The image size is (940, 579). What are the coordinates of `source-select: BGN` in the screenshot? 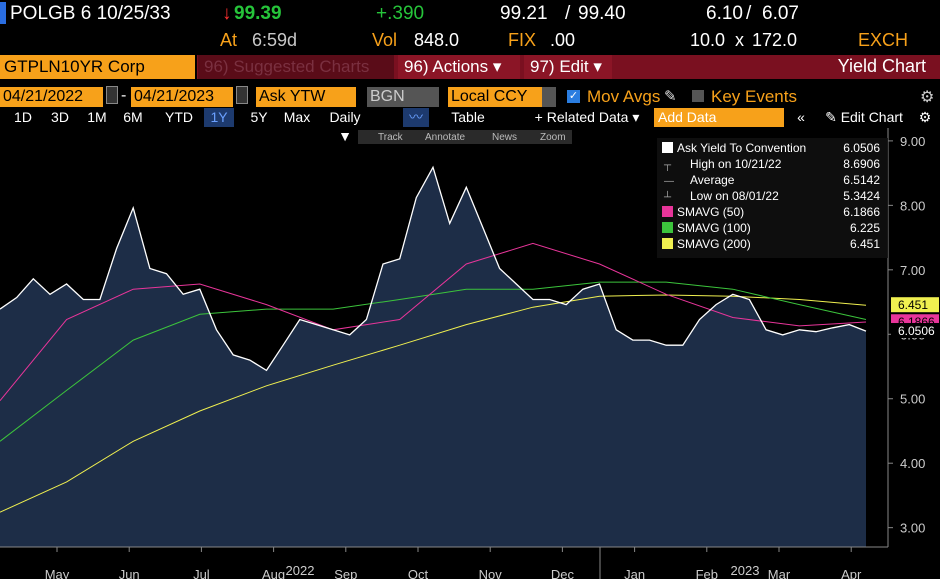 It's located at (403, 97).